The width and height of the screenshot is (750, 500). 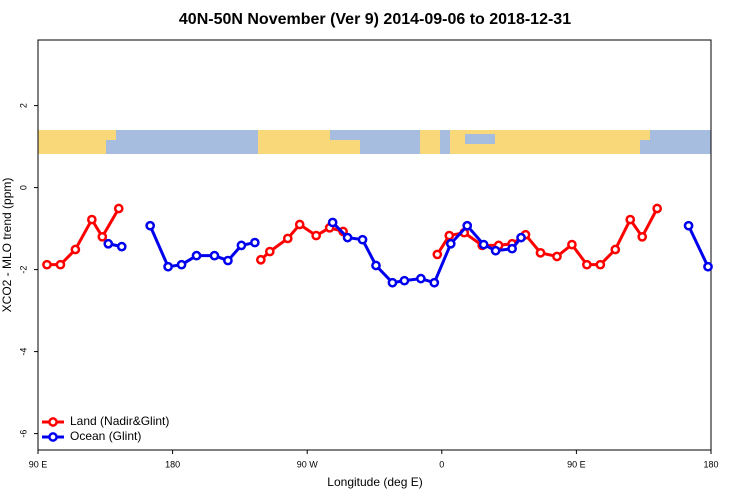 What do you see at coordinates (23, 434) in the screenshot?
I see `y-tick-label: -6` at bounding box center [23, 434].